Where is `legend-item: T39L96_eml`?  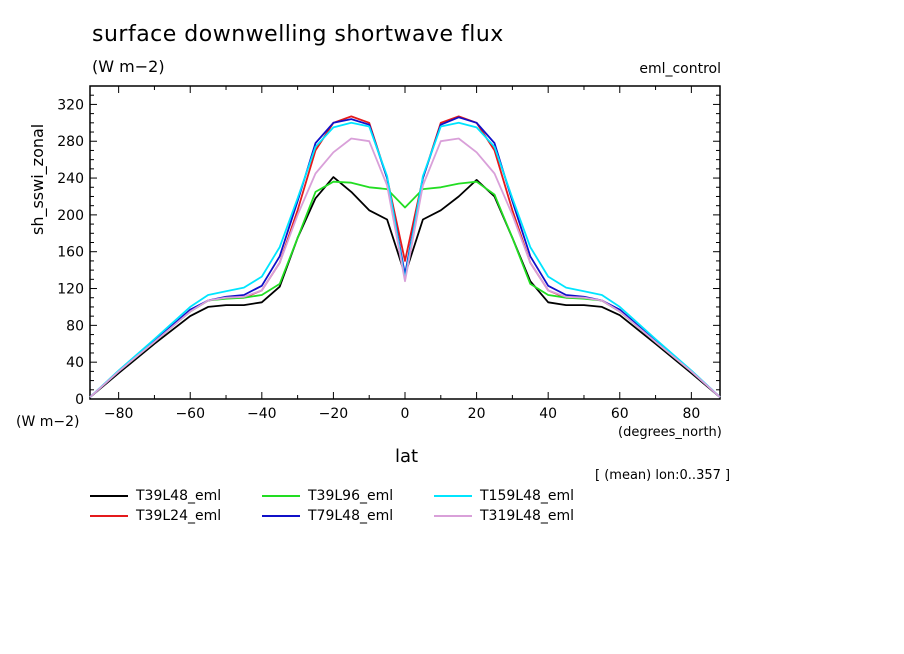 legend-item: T39L96_eml is located at coordinates (327, 496).